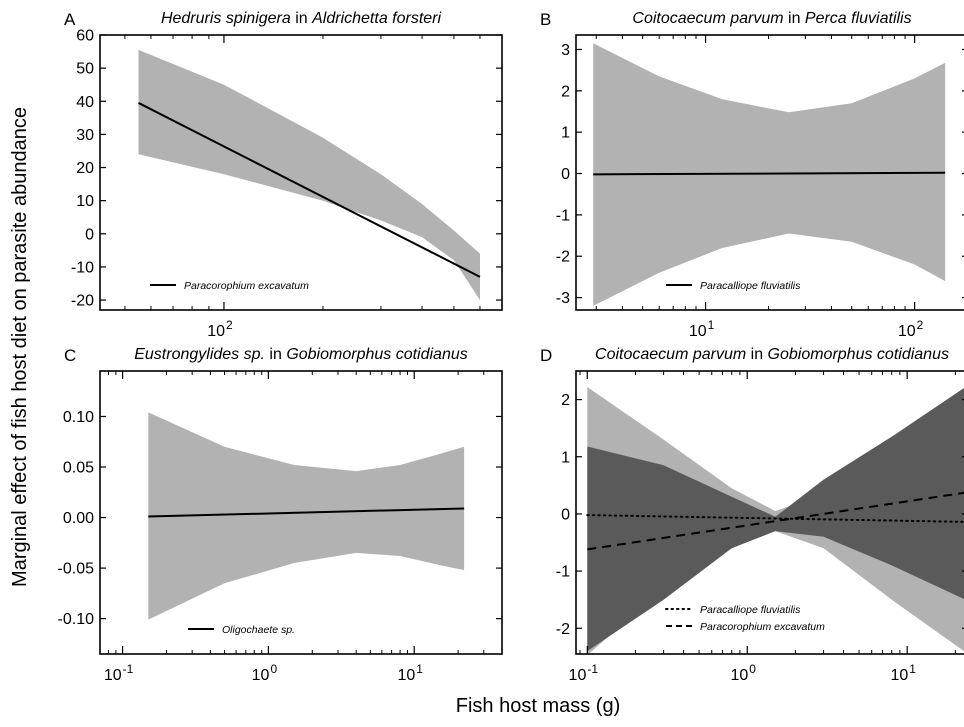 This screenshot has height=727, width=964. What do you see at coordinates (85, 102) in the screenshot?
I see `y-tick-label: 40` at bounding box center [85, 102].